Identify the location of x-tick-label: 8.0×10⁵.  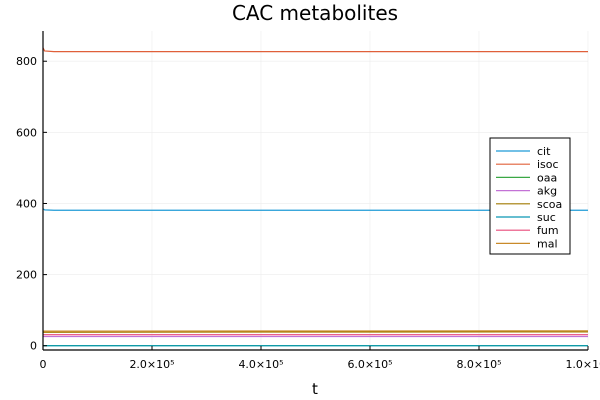
(478, 364).